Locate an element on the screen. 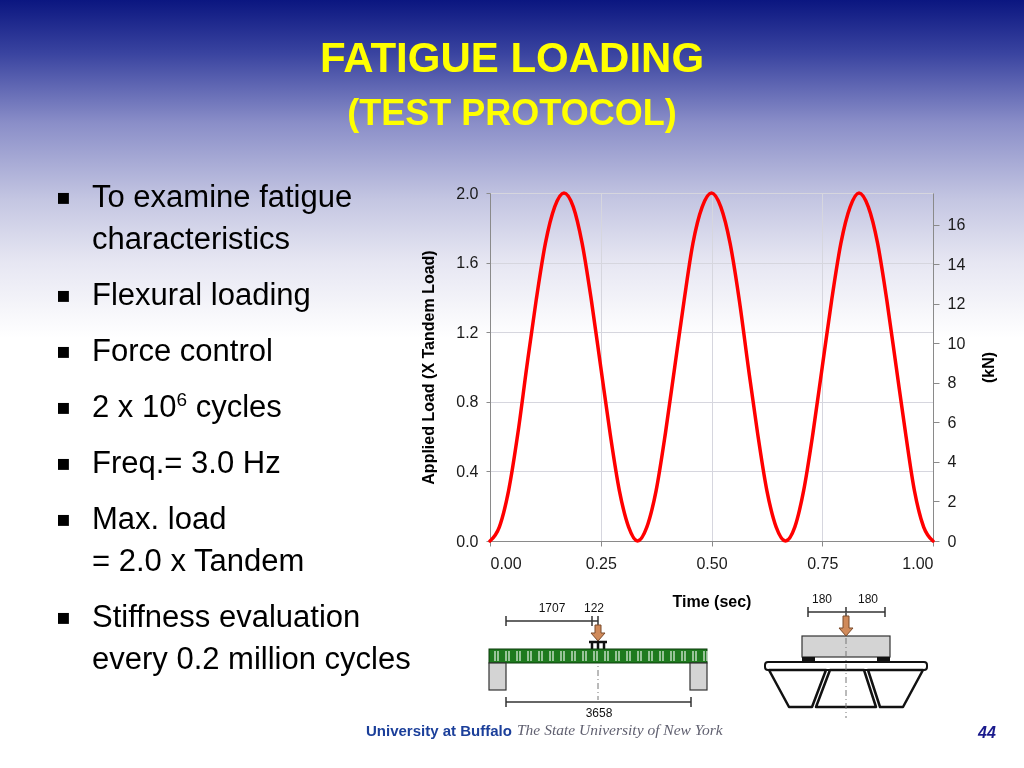 The height and width of the screenshot is (768, 1024). y2-tick-label: 2 is located at coordinates (952, 501).